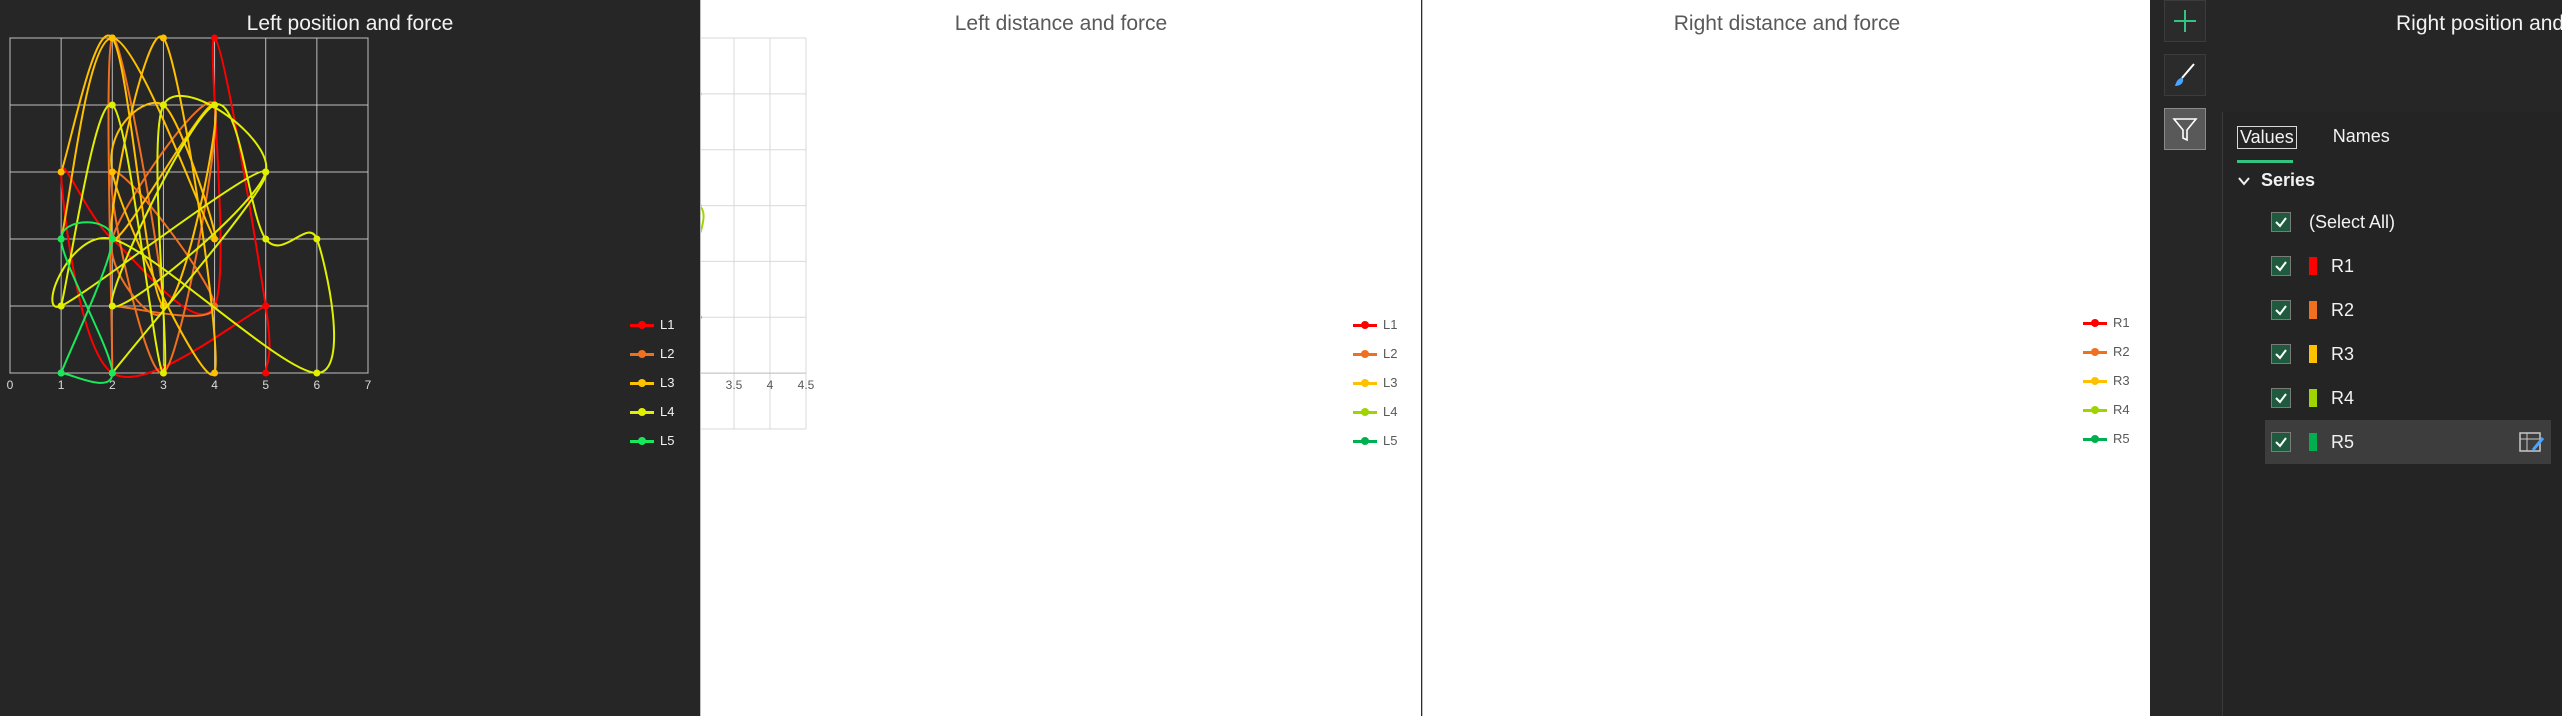  What do you see at coordinates (652, 440) in the screenshot?
I see `legend-item: L5` at bounding box center [652, 440].